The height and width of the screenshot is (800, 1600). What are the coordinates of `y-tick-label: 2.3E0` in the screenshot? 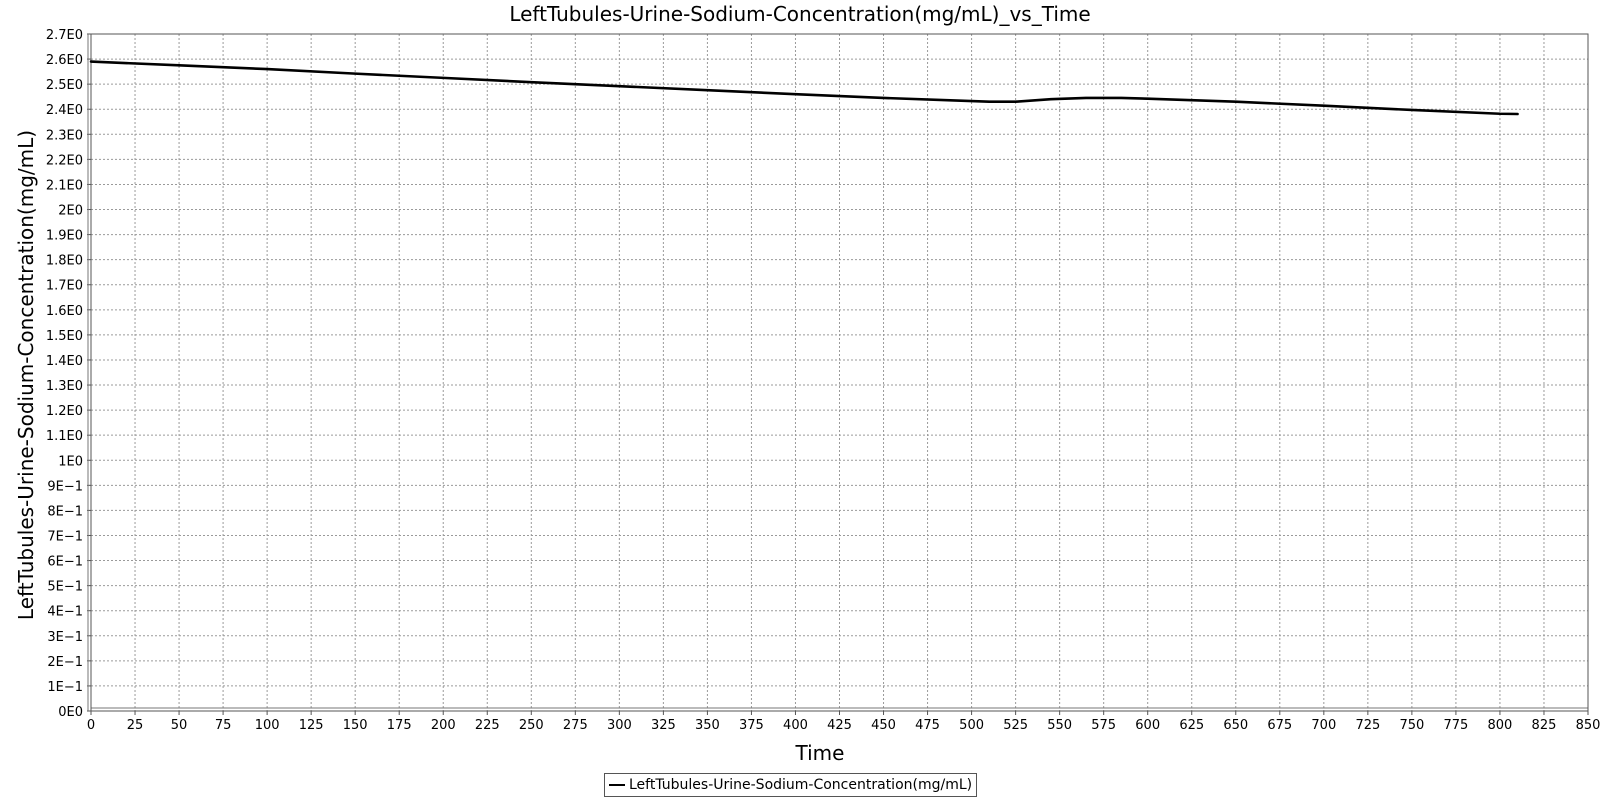 It's located at (64, 135).